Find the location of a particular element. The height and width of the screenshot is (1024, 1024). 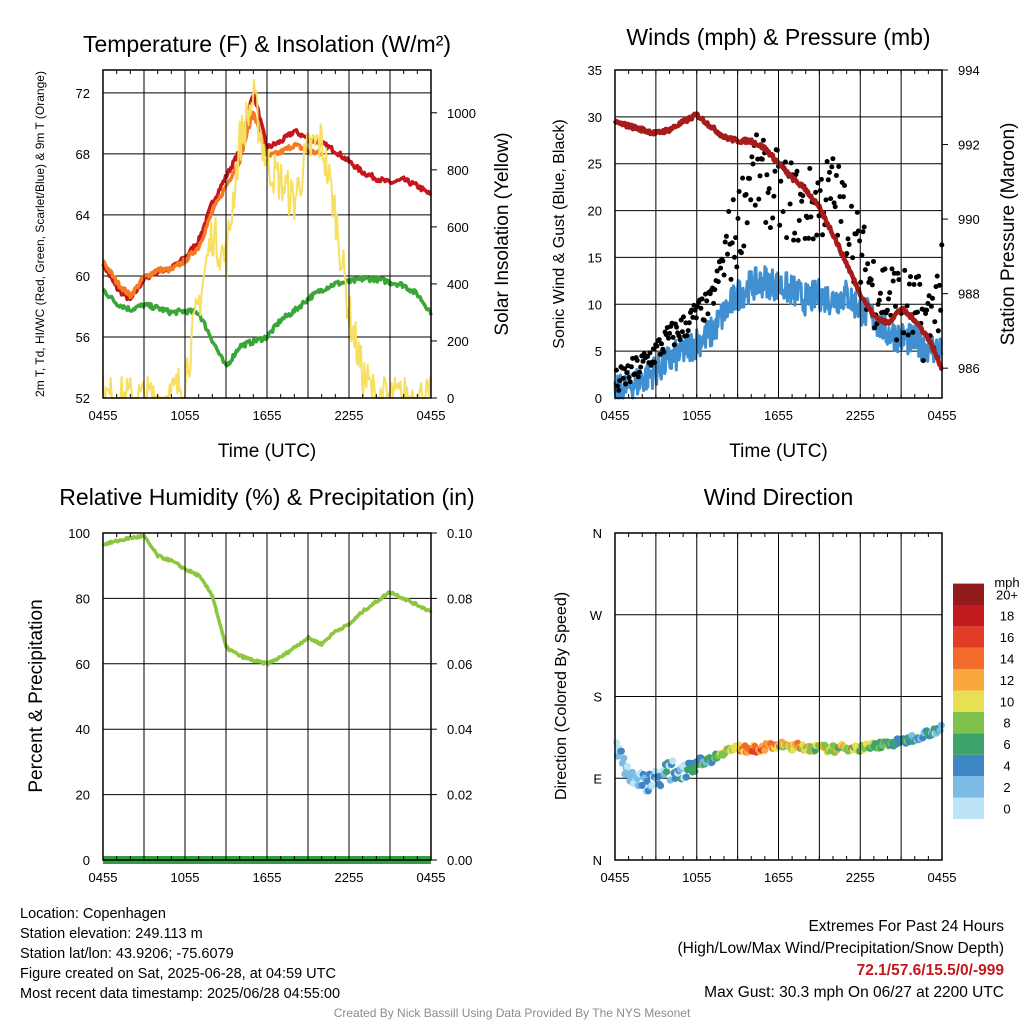

series-line-9m-t is located at coordinates (212, 205).